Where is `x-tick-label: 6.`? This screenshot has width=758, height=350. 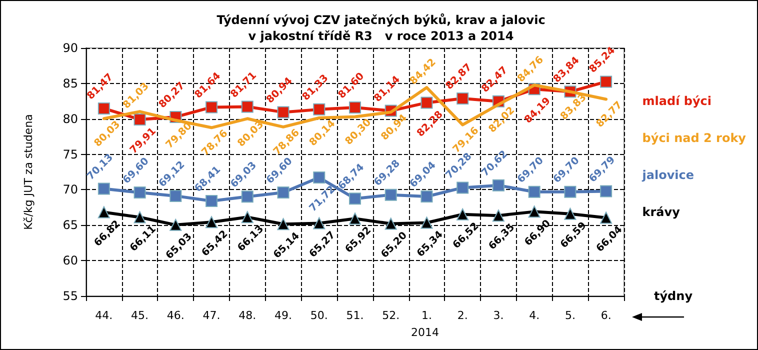 x-tick-label: 6. is located at coordinates (606, 315).